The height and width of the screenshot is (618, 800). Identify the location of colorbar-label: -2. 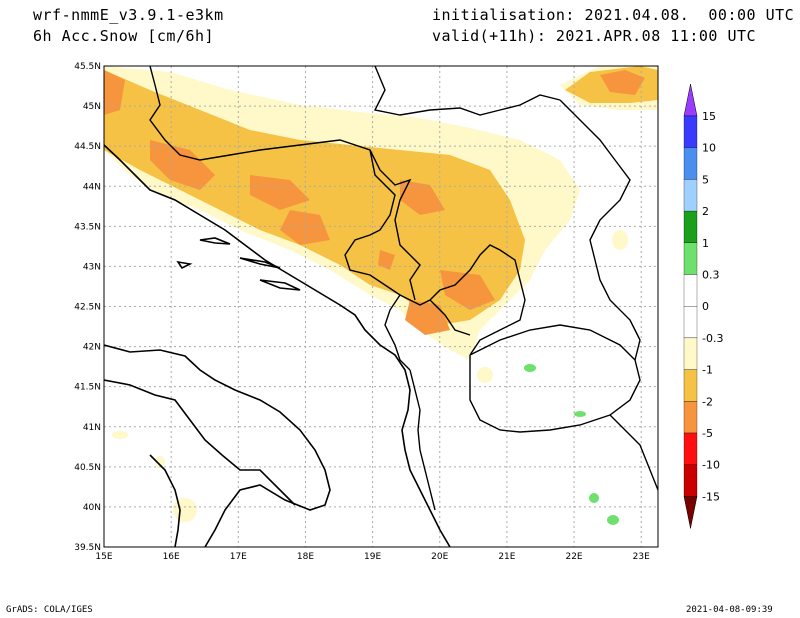
(707, 401).